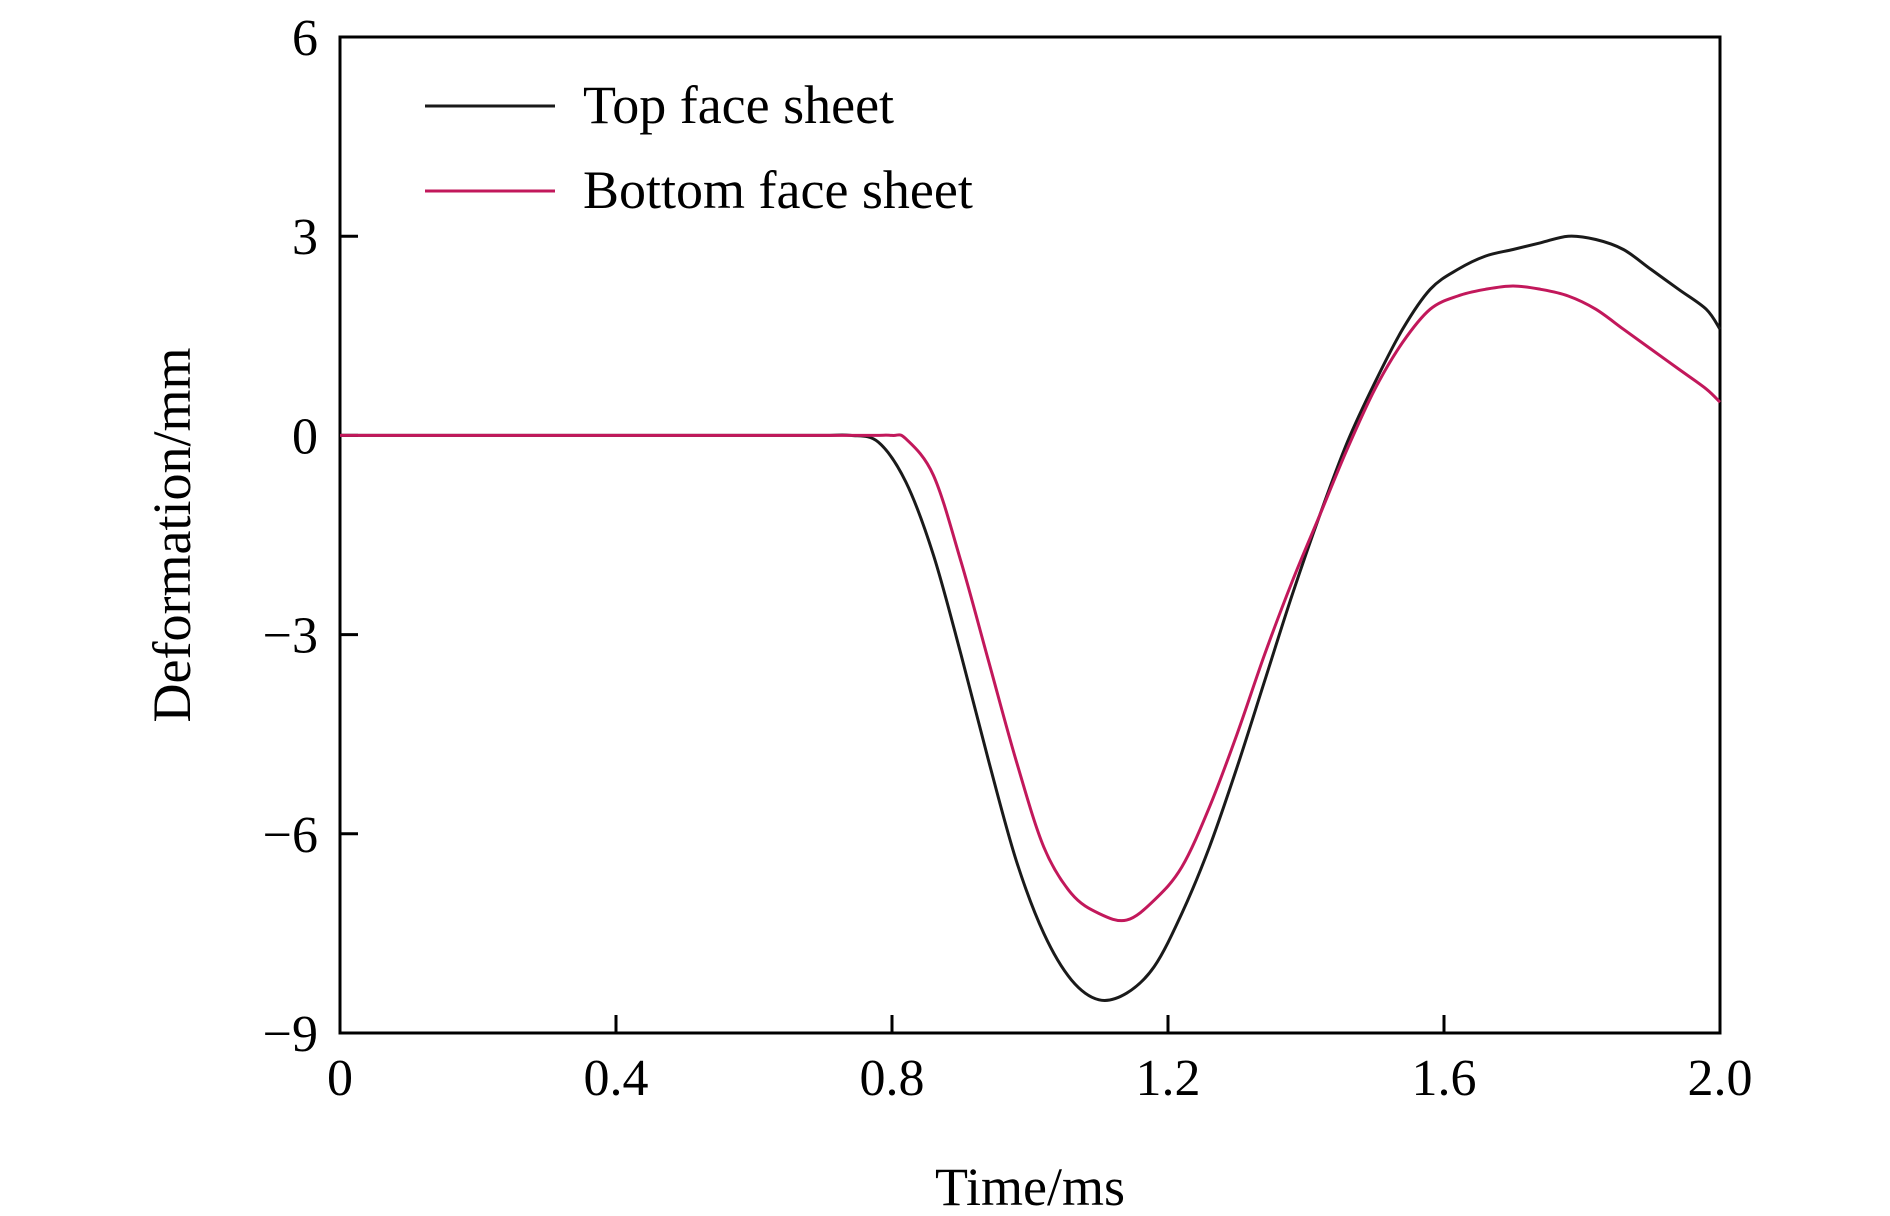  What do you see at coordinates (290, 835) in the screenshot?
I see `y-tick-label: −6` at bounding box center [290, 835].